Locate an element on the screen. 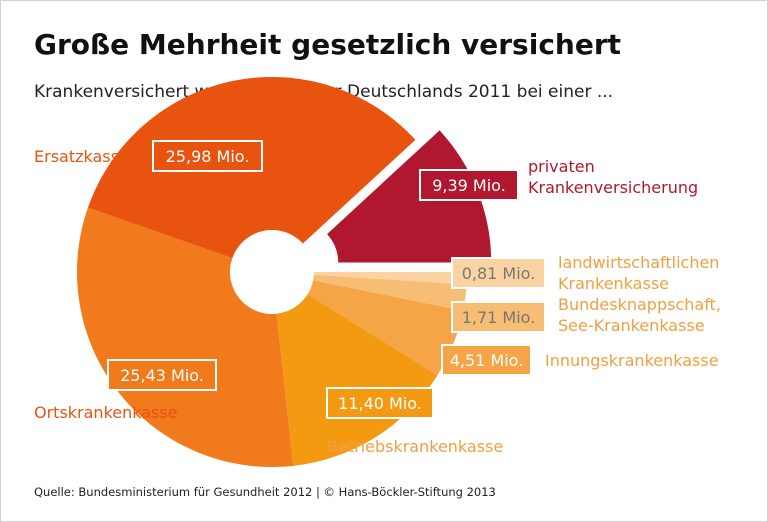  value-label: 9,39 Mio. is located at coordinates (469, 185).